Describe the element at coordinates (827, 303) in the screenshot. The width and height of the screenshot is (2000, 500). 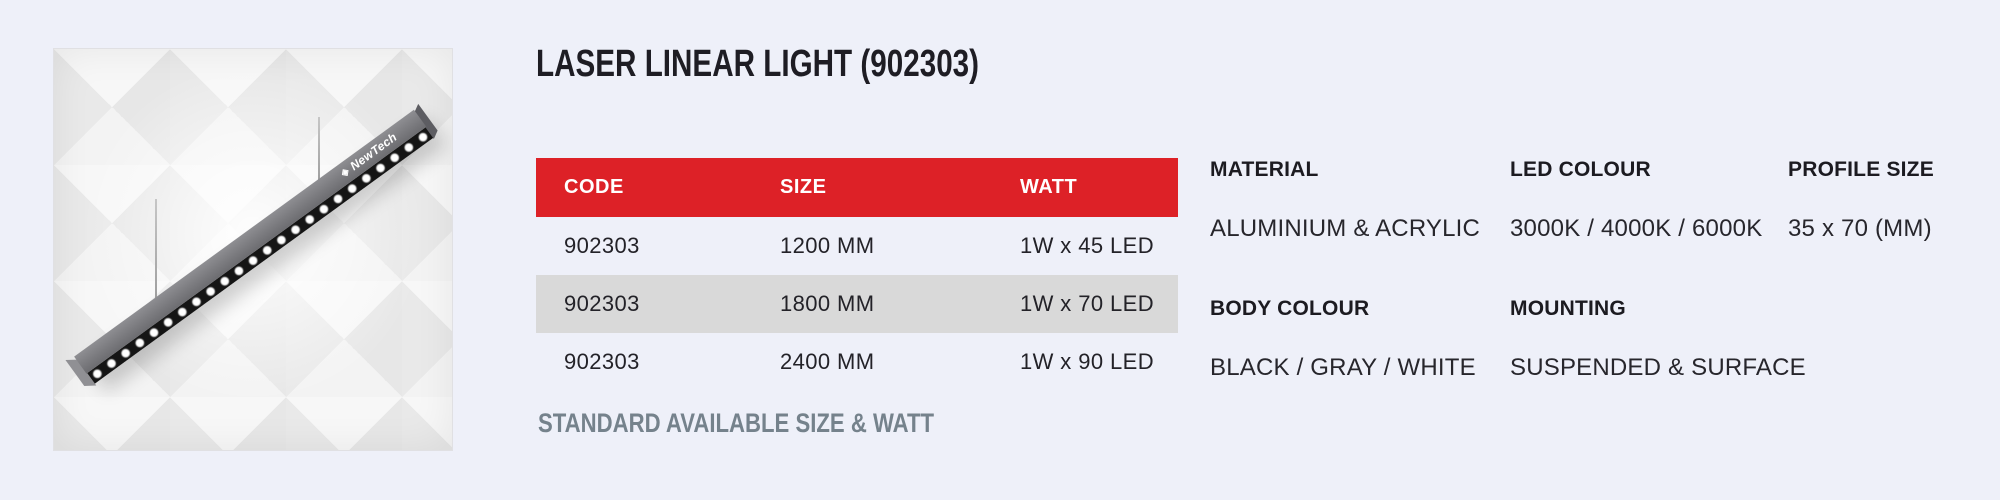
I see `cell-size: 1800 MM` at that location.